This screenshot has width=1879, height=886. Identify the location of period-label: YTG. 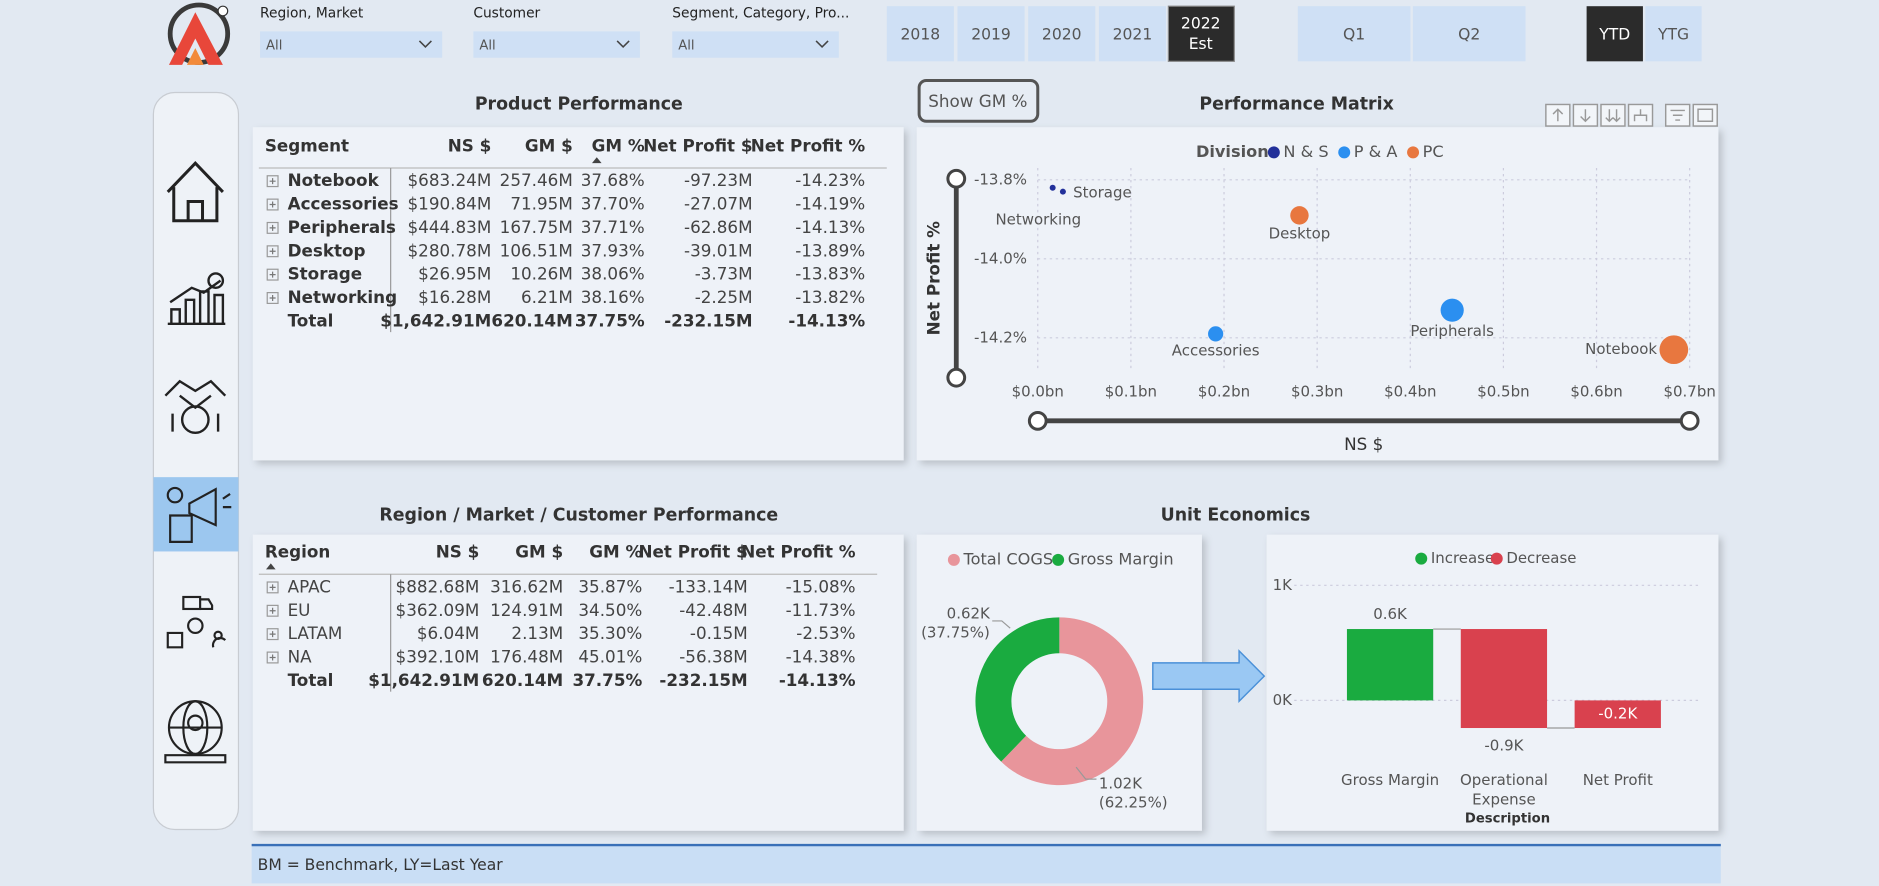
(1673, 34).